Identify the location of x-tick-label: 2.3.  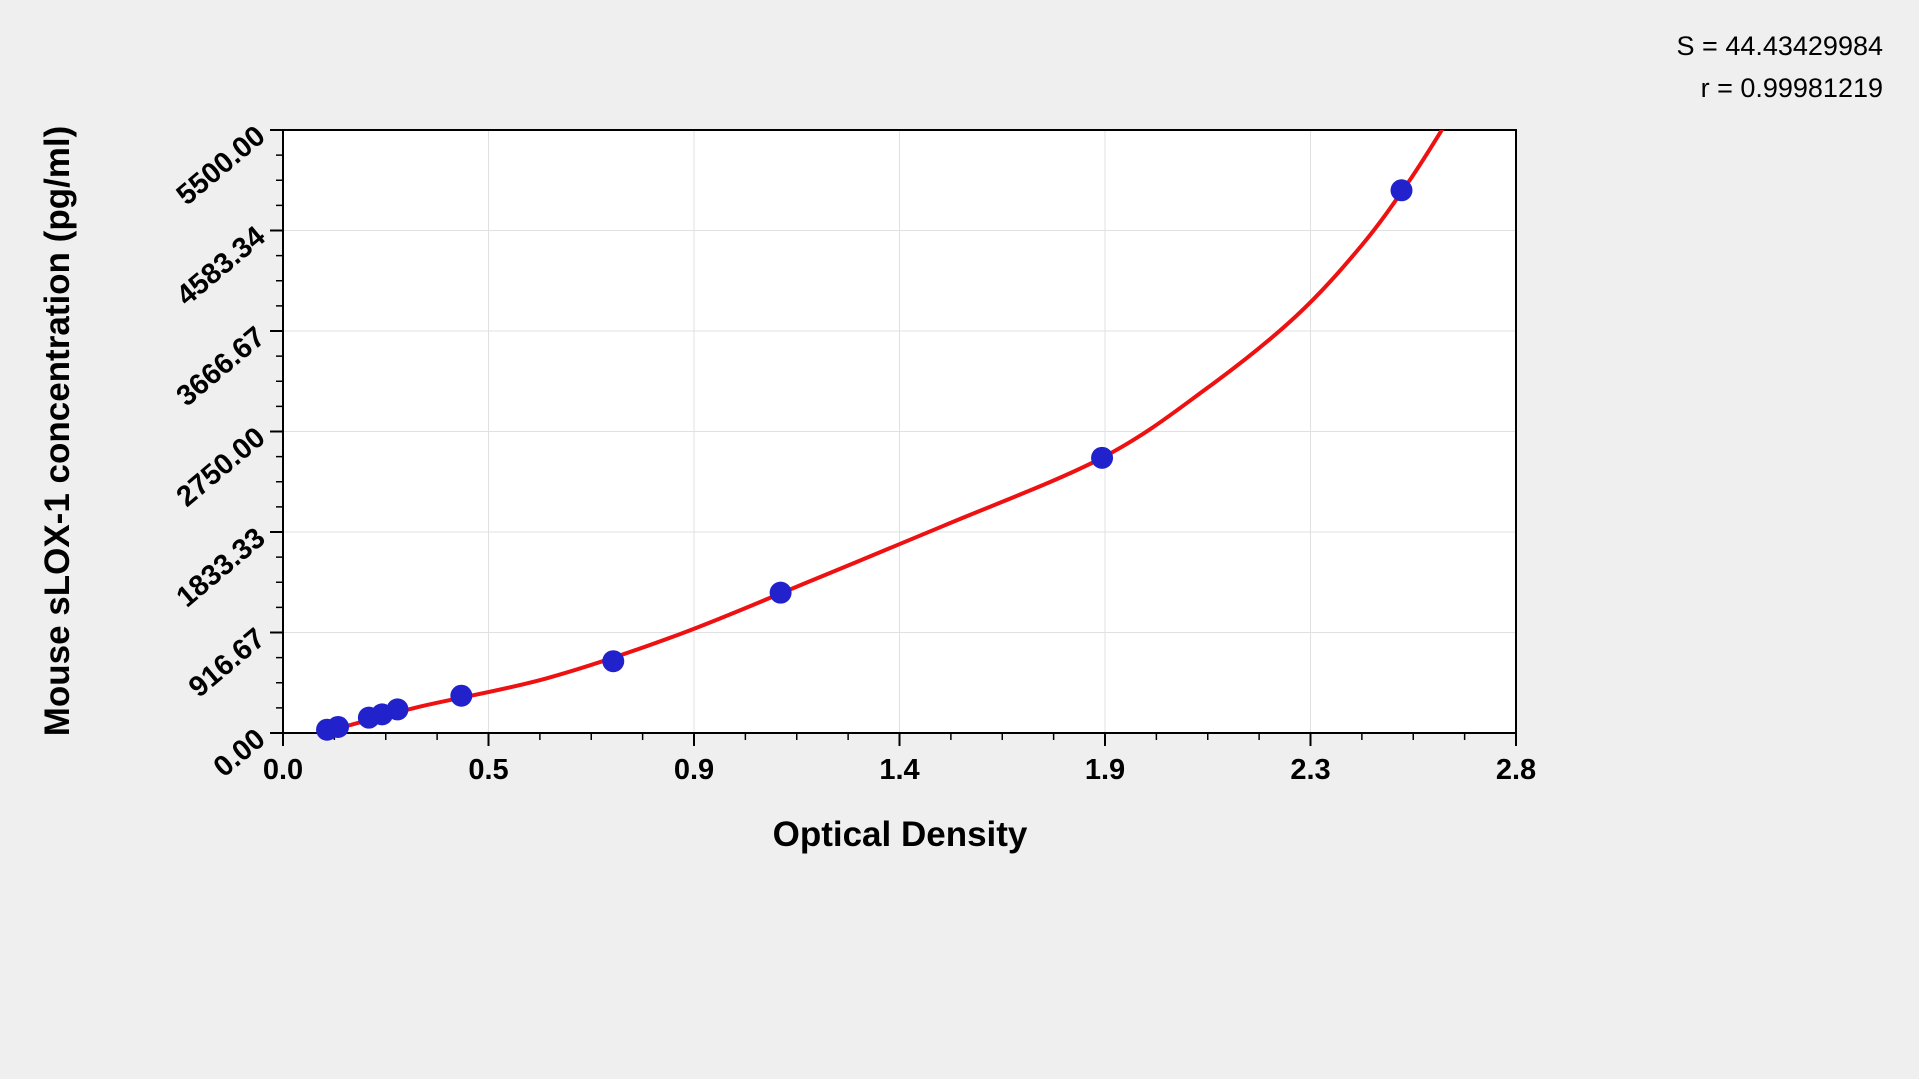
(1310, 770).